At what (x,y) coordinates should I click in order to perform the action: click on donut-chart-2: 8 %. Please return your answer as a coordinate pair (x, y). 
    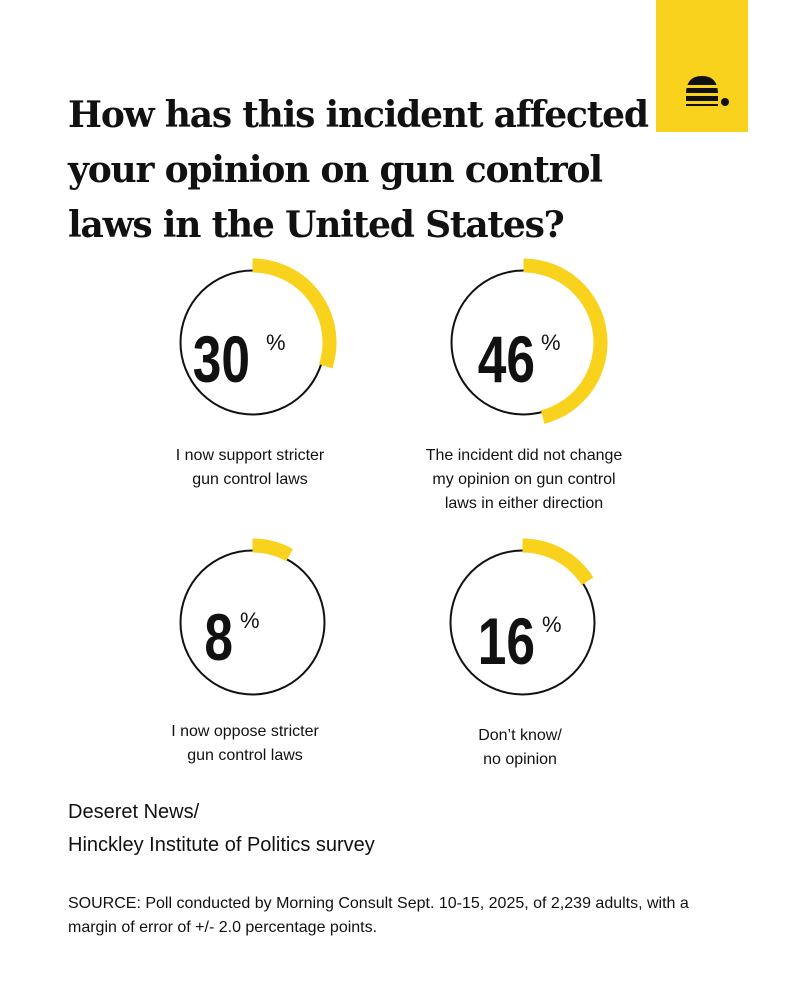
    Looking at the image, I should click on (252, 622).